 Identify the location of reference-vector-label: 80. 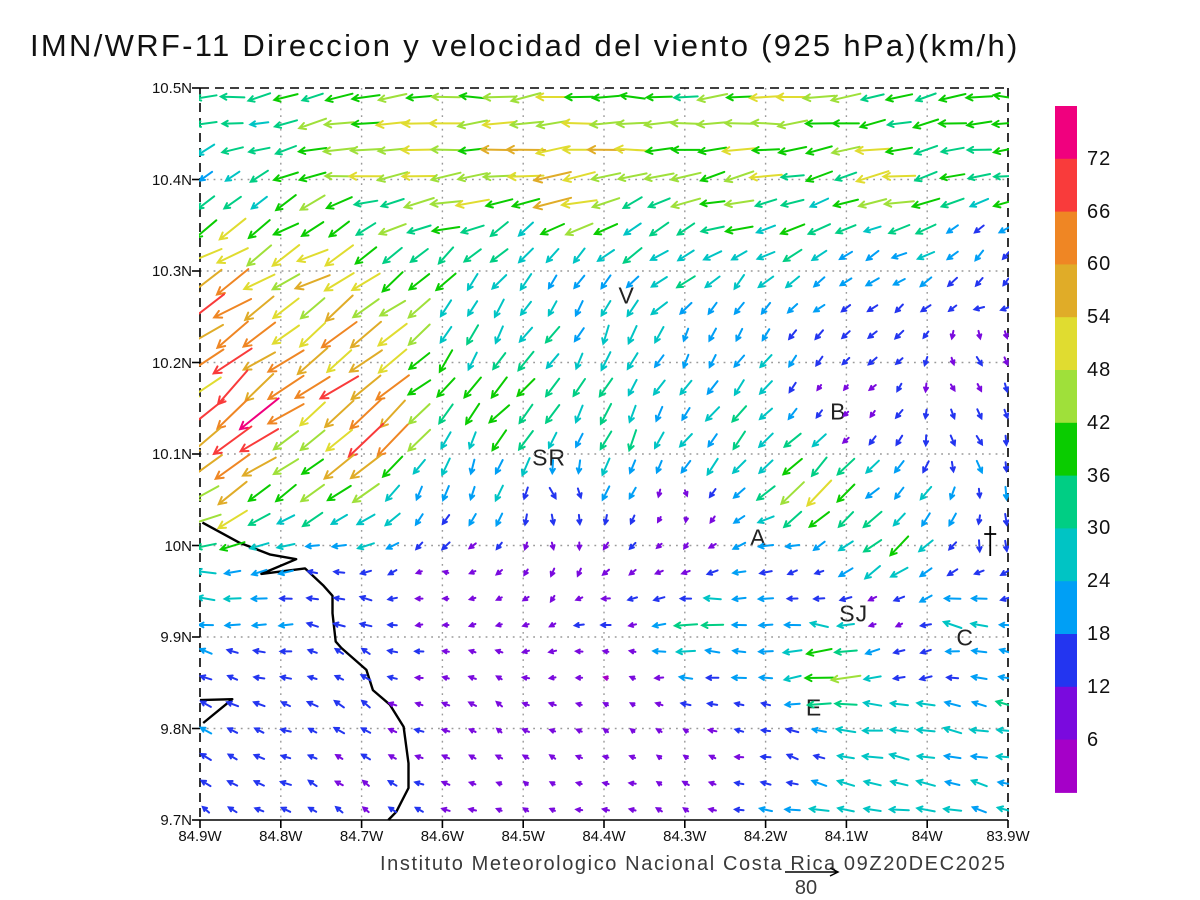
(806, 888).